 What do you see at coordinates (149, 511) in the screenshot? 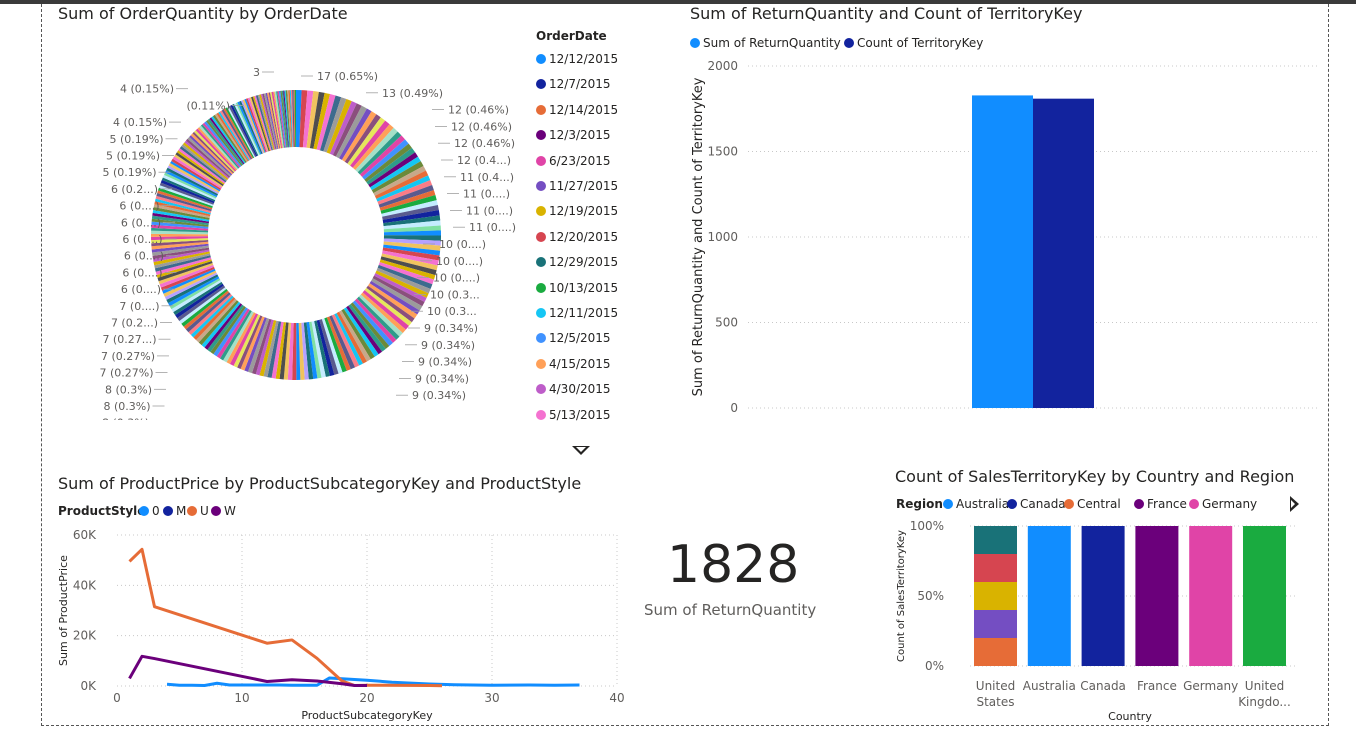
I see `line-legend-item: 0` at bounding box center [149, 511].